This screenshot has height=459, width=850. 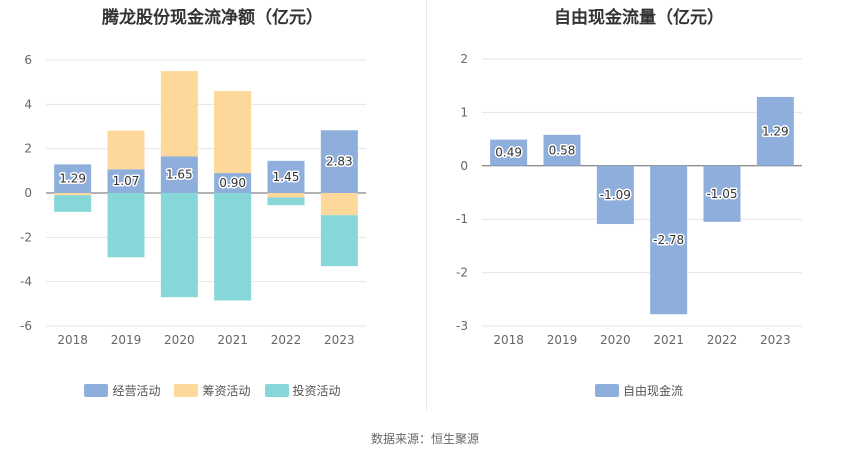 What do you see at coordinates (26, 282) in the screenshot?
I see `y-tick-label: -4` at bounding box center [26, 282].